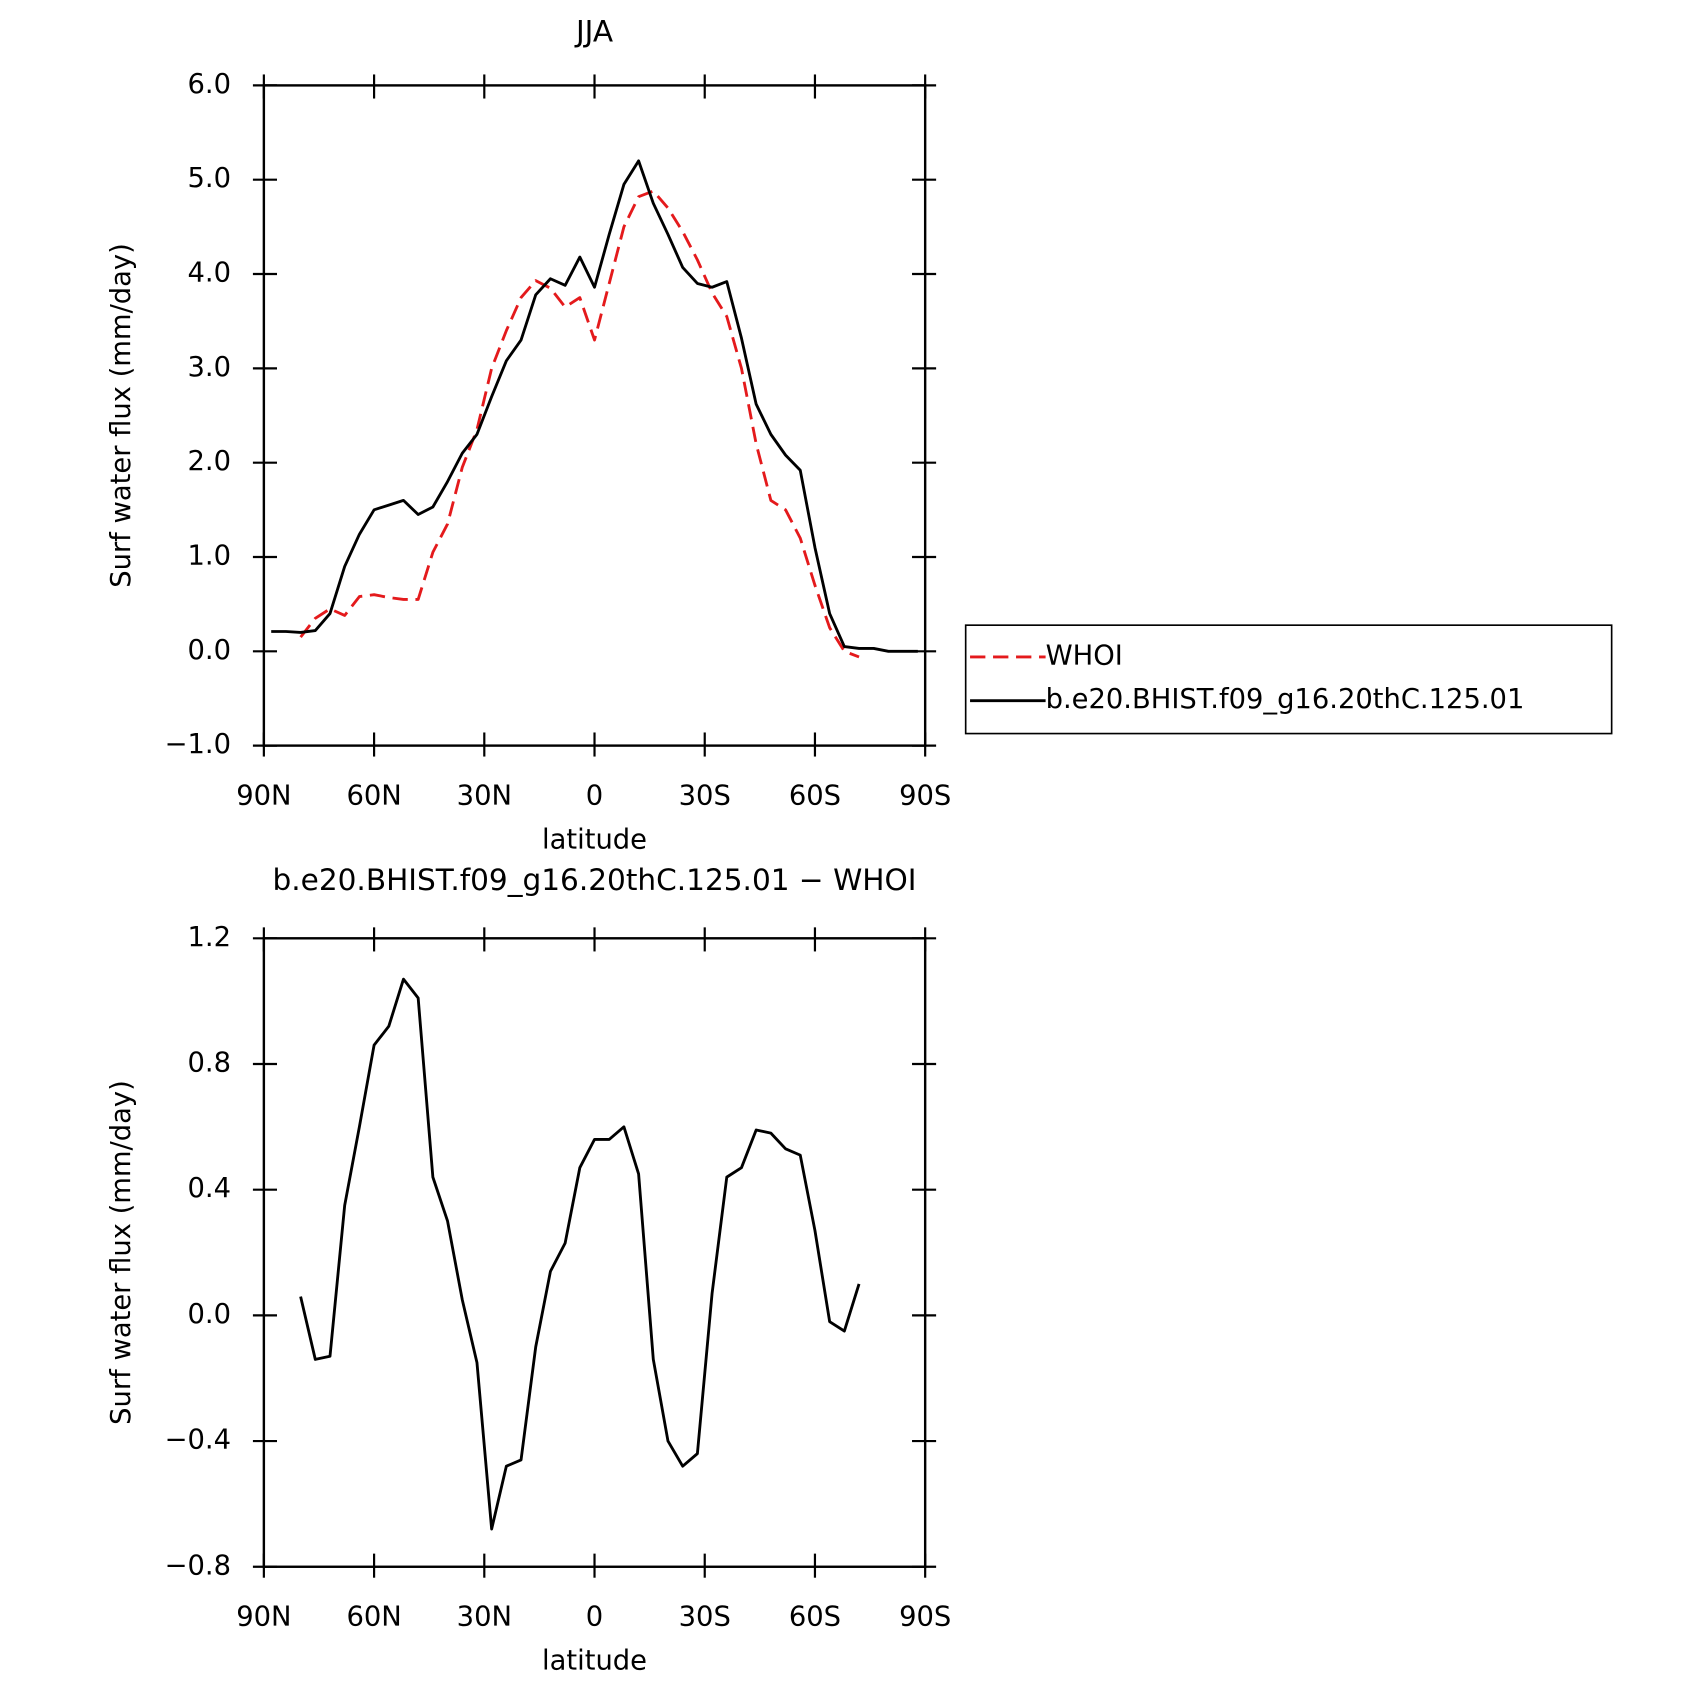  What do you see at coordinates (1084, 655) in the screenshot?
I see `legend-label: WHOI` at bounding box center [1084, 655].